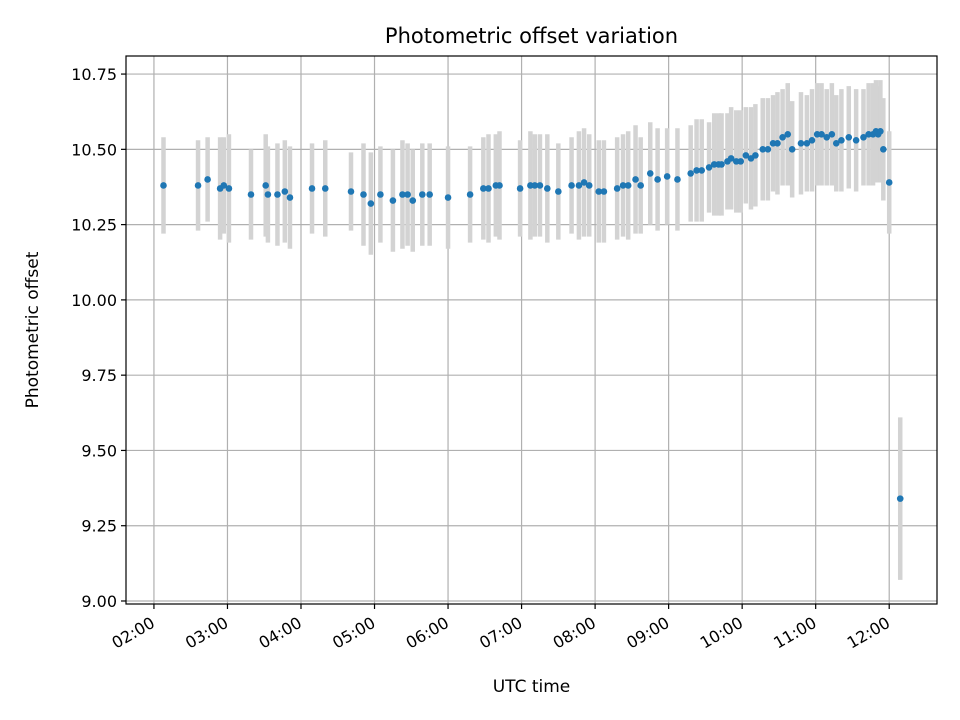 The width and height of the screenshot is (960, 720). I want to click on y-tick-label: 10.00, so click(94, 300).